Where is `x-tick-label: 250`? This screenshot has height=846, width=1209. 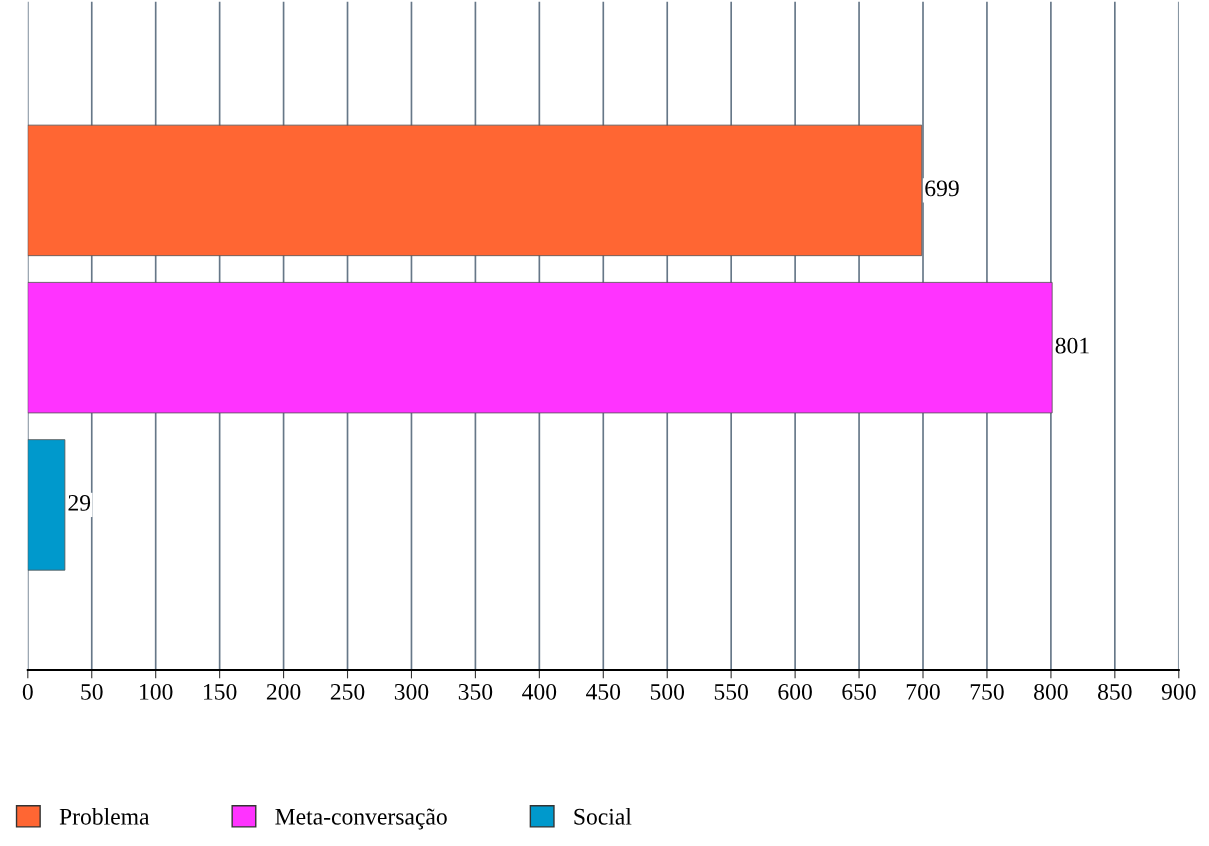
x-tick-label: 250 is located at coordinates (347, 691).